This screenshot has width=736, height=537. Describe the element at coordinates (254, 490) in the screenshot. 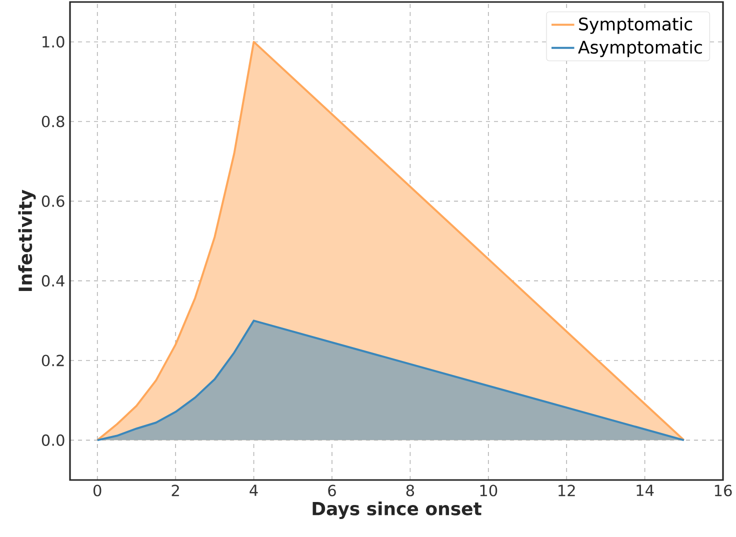

I see `x-tick-label: 4` at that location.